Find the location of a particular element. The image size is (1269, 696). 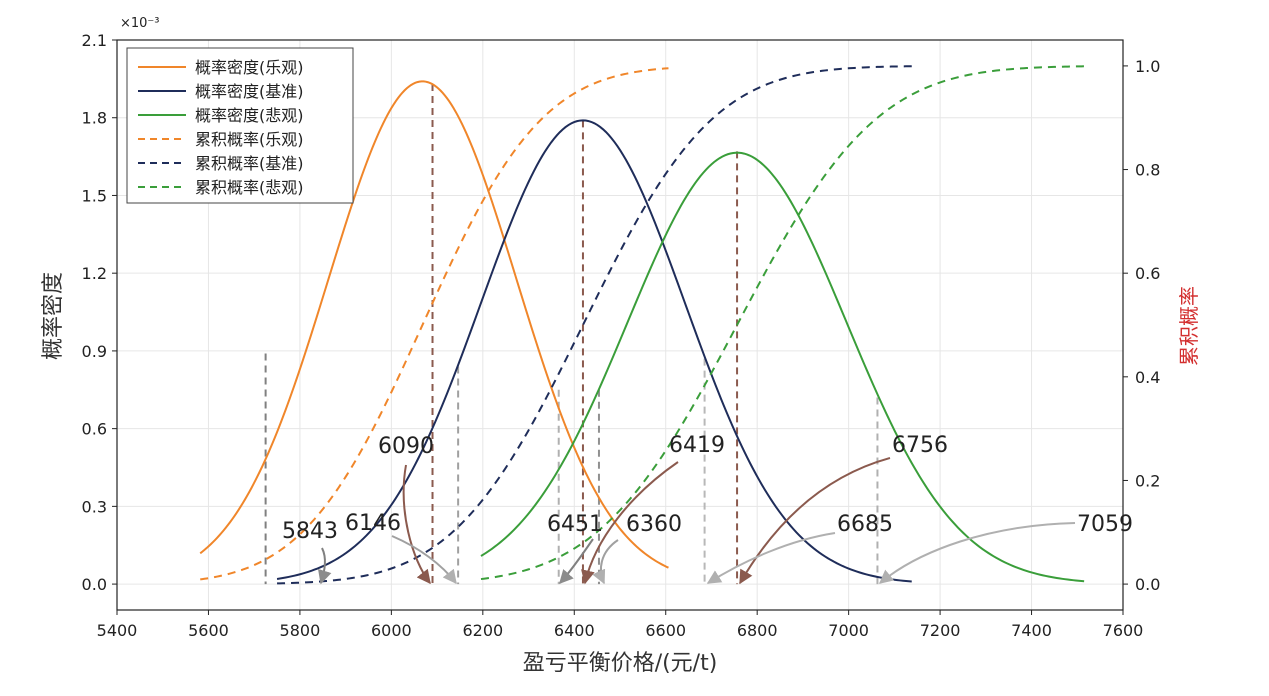

y-tick-label-right: 0.0 is located at coordinates (1147, 584).